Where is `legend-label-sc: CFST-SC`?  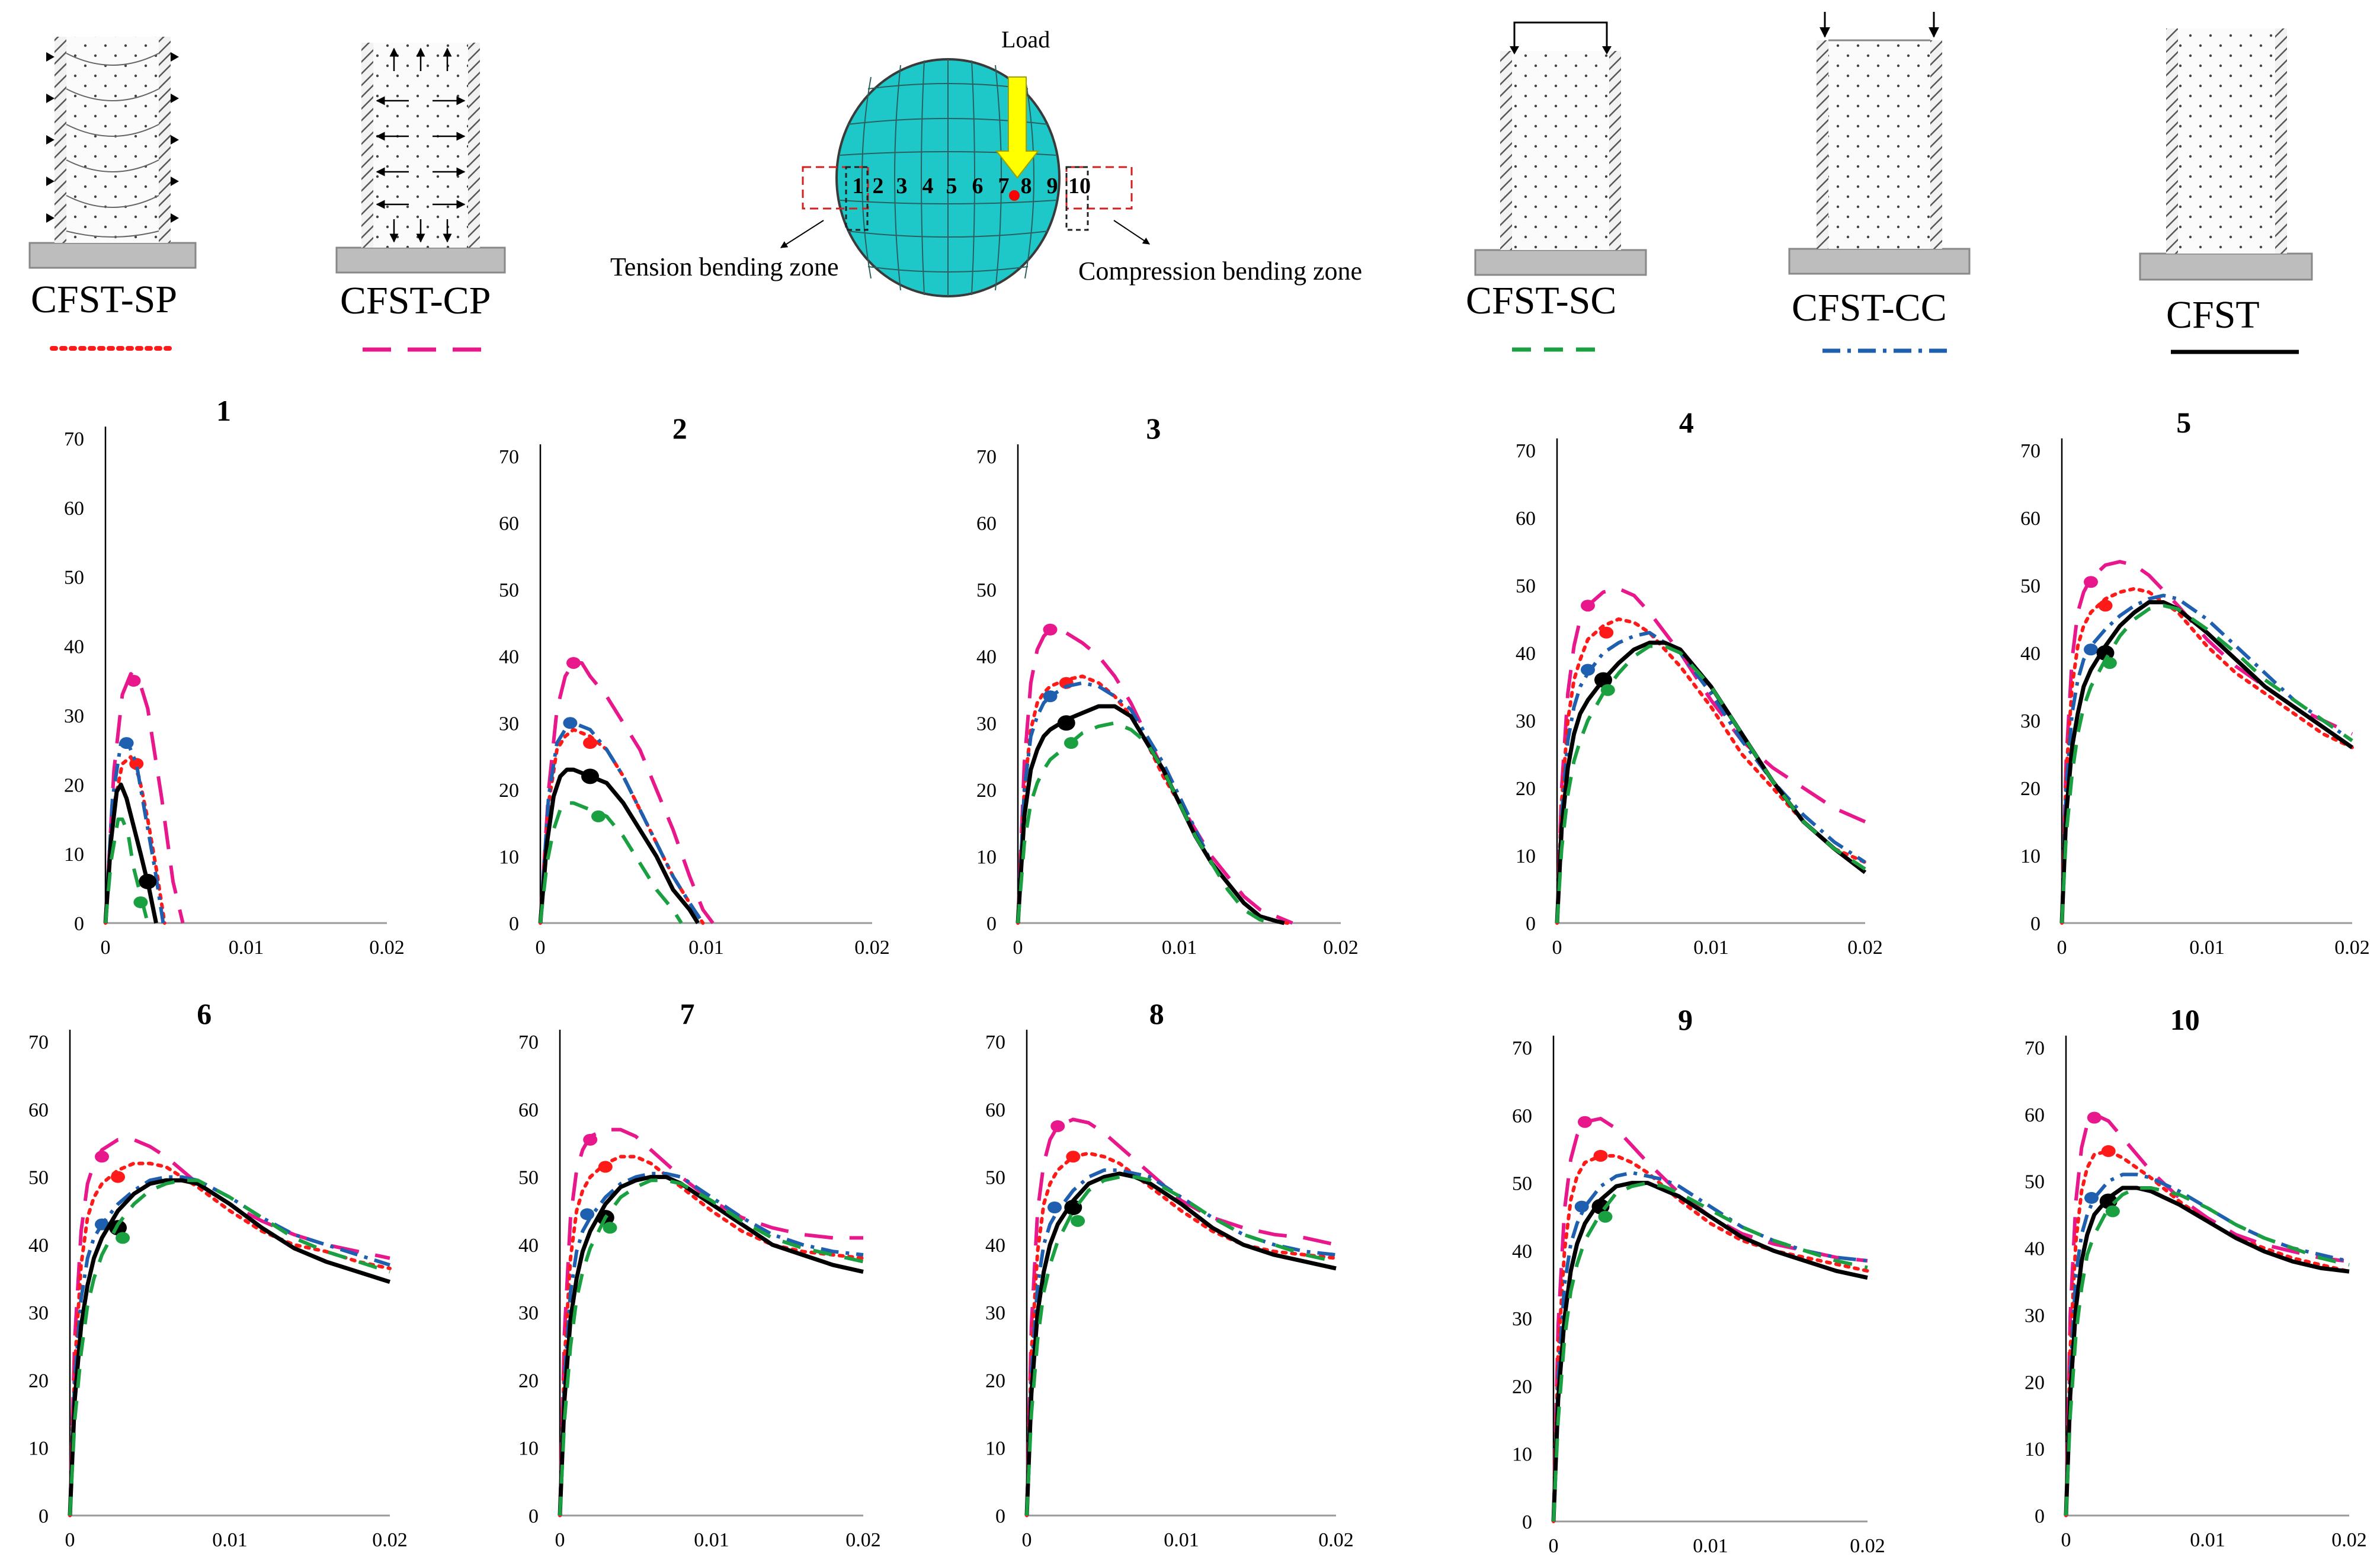 legend-label-sc: CFST-SC is located at coordinates (1541, 301).